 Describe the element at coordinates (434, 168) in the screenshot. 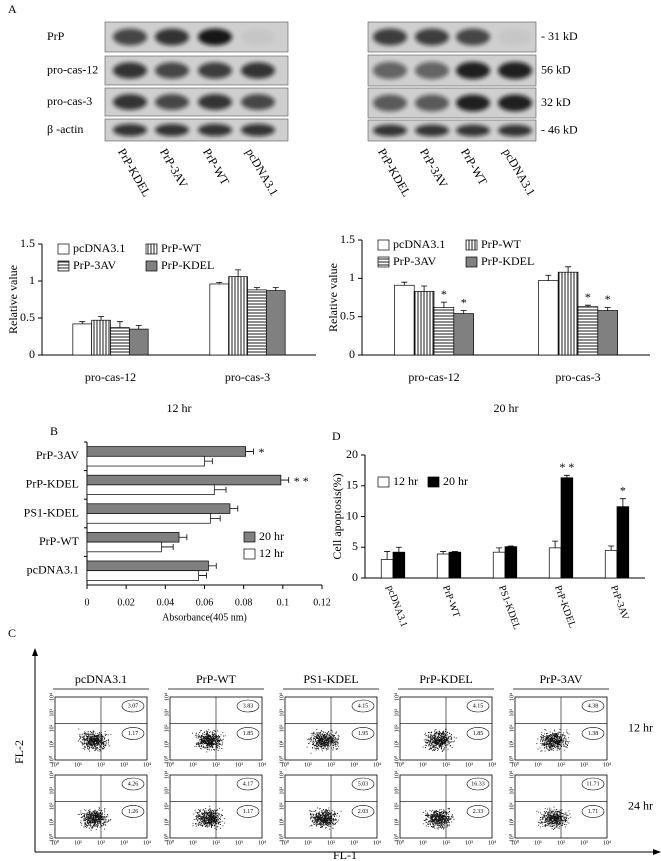

I see `lane-label: PrP-3AV` at that location.